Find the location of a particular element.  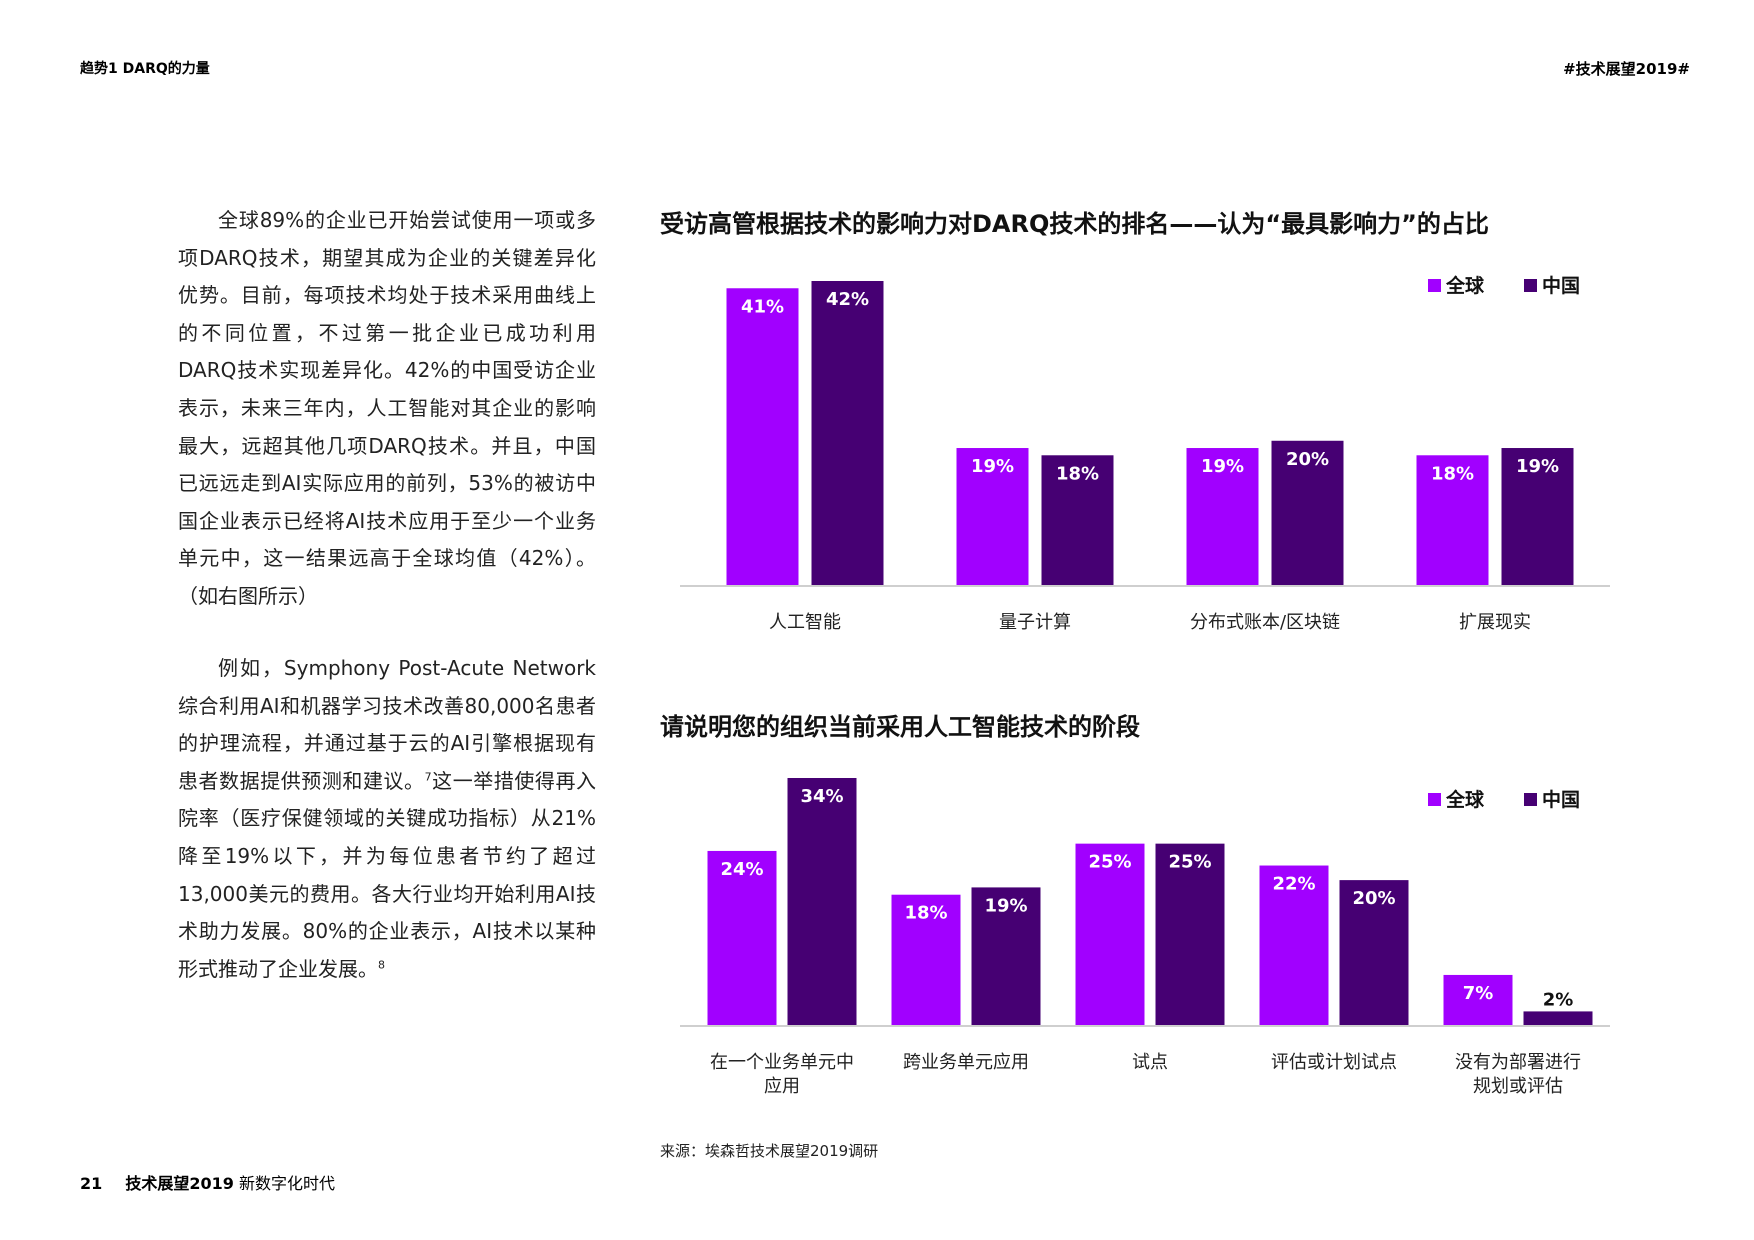

page-number: 21 is located at coordinates (91, 1183).